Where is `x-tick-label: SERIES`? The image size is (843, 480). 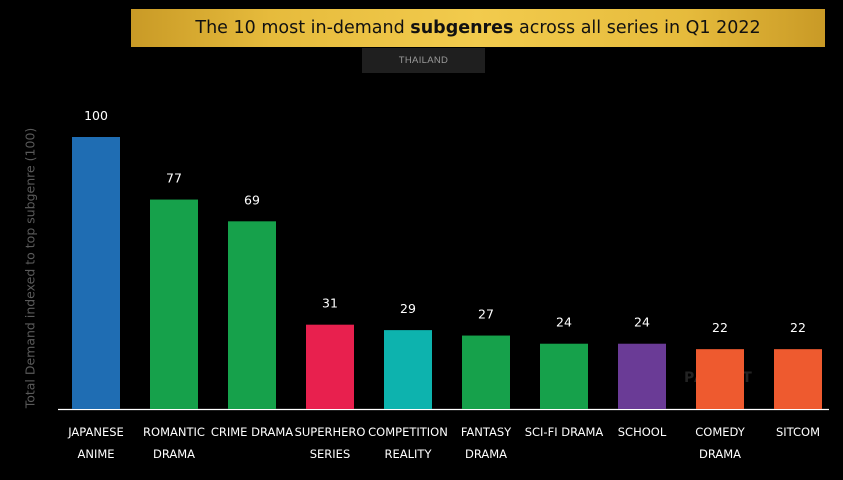
x-tick-label: SERIES is located at coordinates (330, 454).